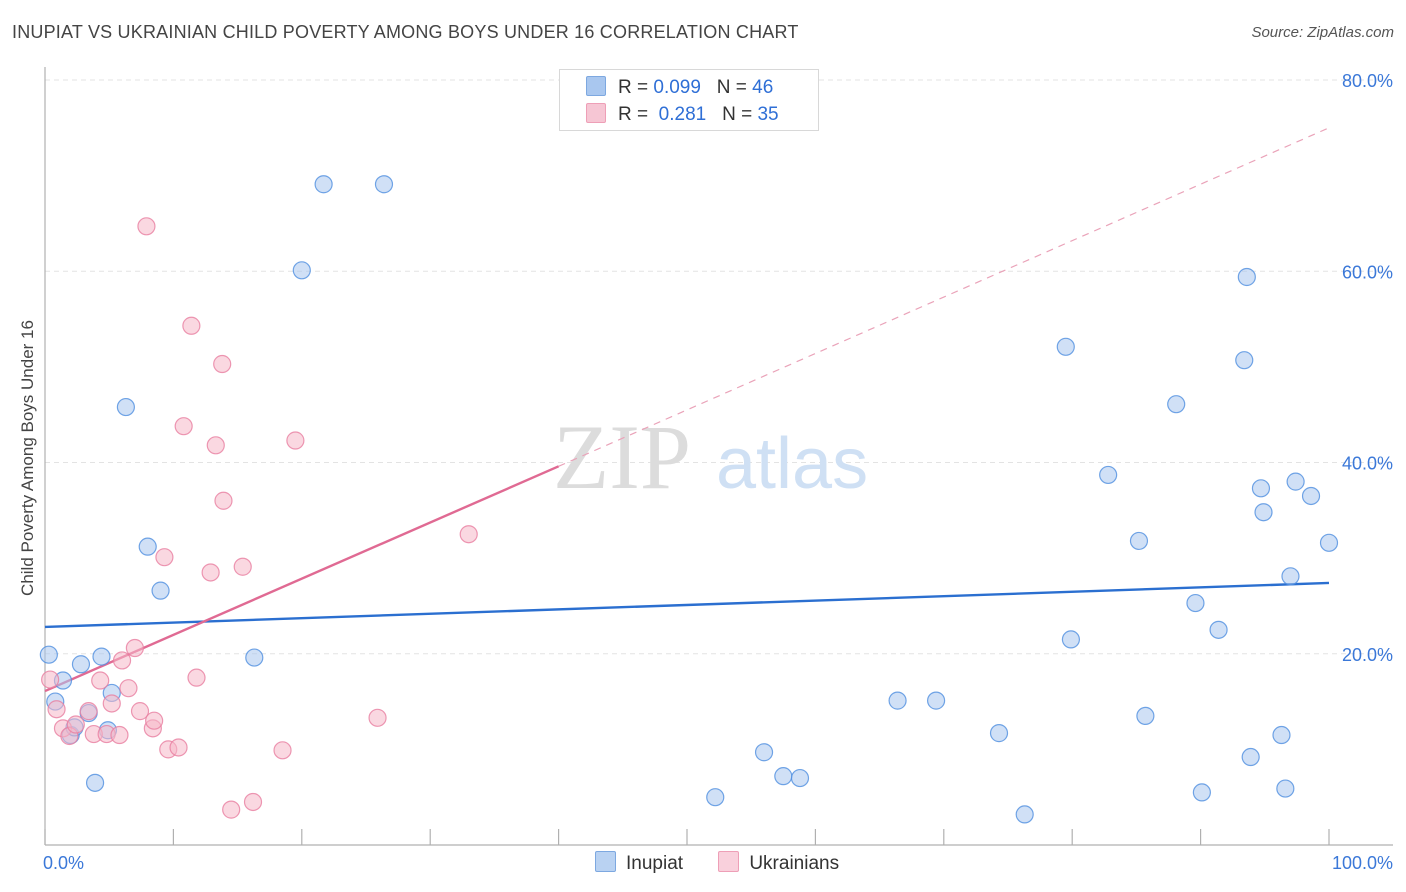 The width and height of the screenshot is (1406, 892). What do you see at coordinates (763, 87) in the screenshot?
I see `legend-n-value-inupiat: 46` at bounding box center [763, 87].